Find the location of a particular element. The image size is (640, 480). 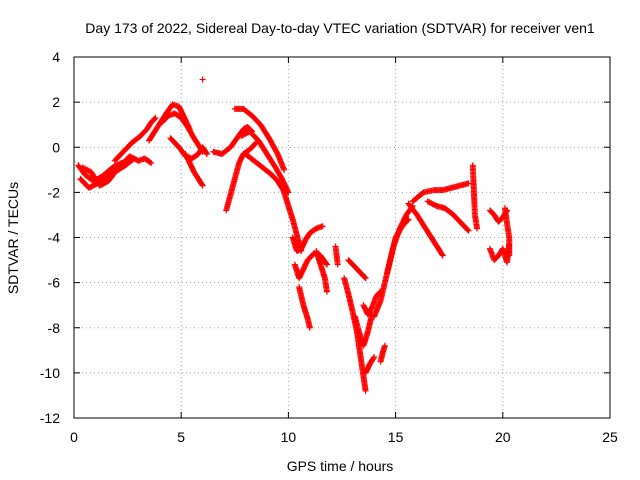

x-tick-label: 10 is located at coordinates (289, 437).